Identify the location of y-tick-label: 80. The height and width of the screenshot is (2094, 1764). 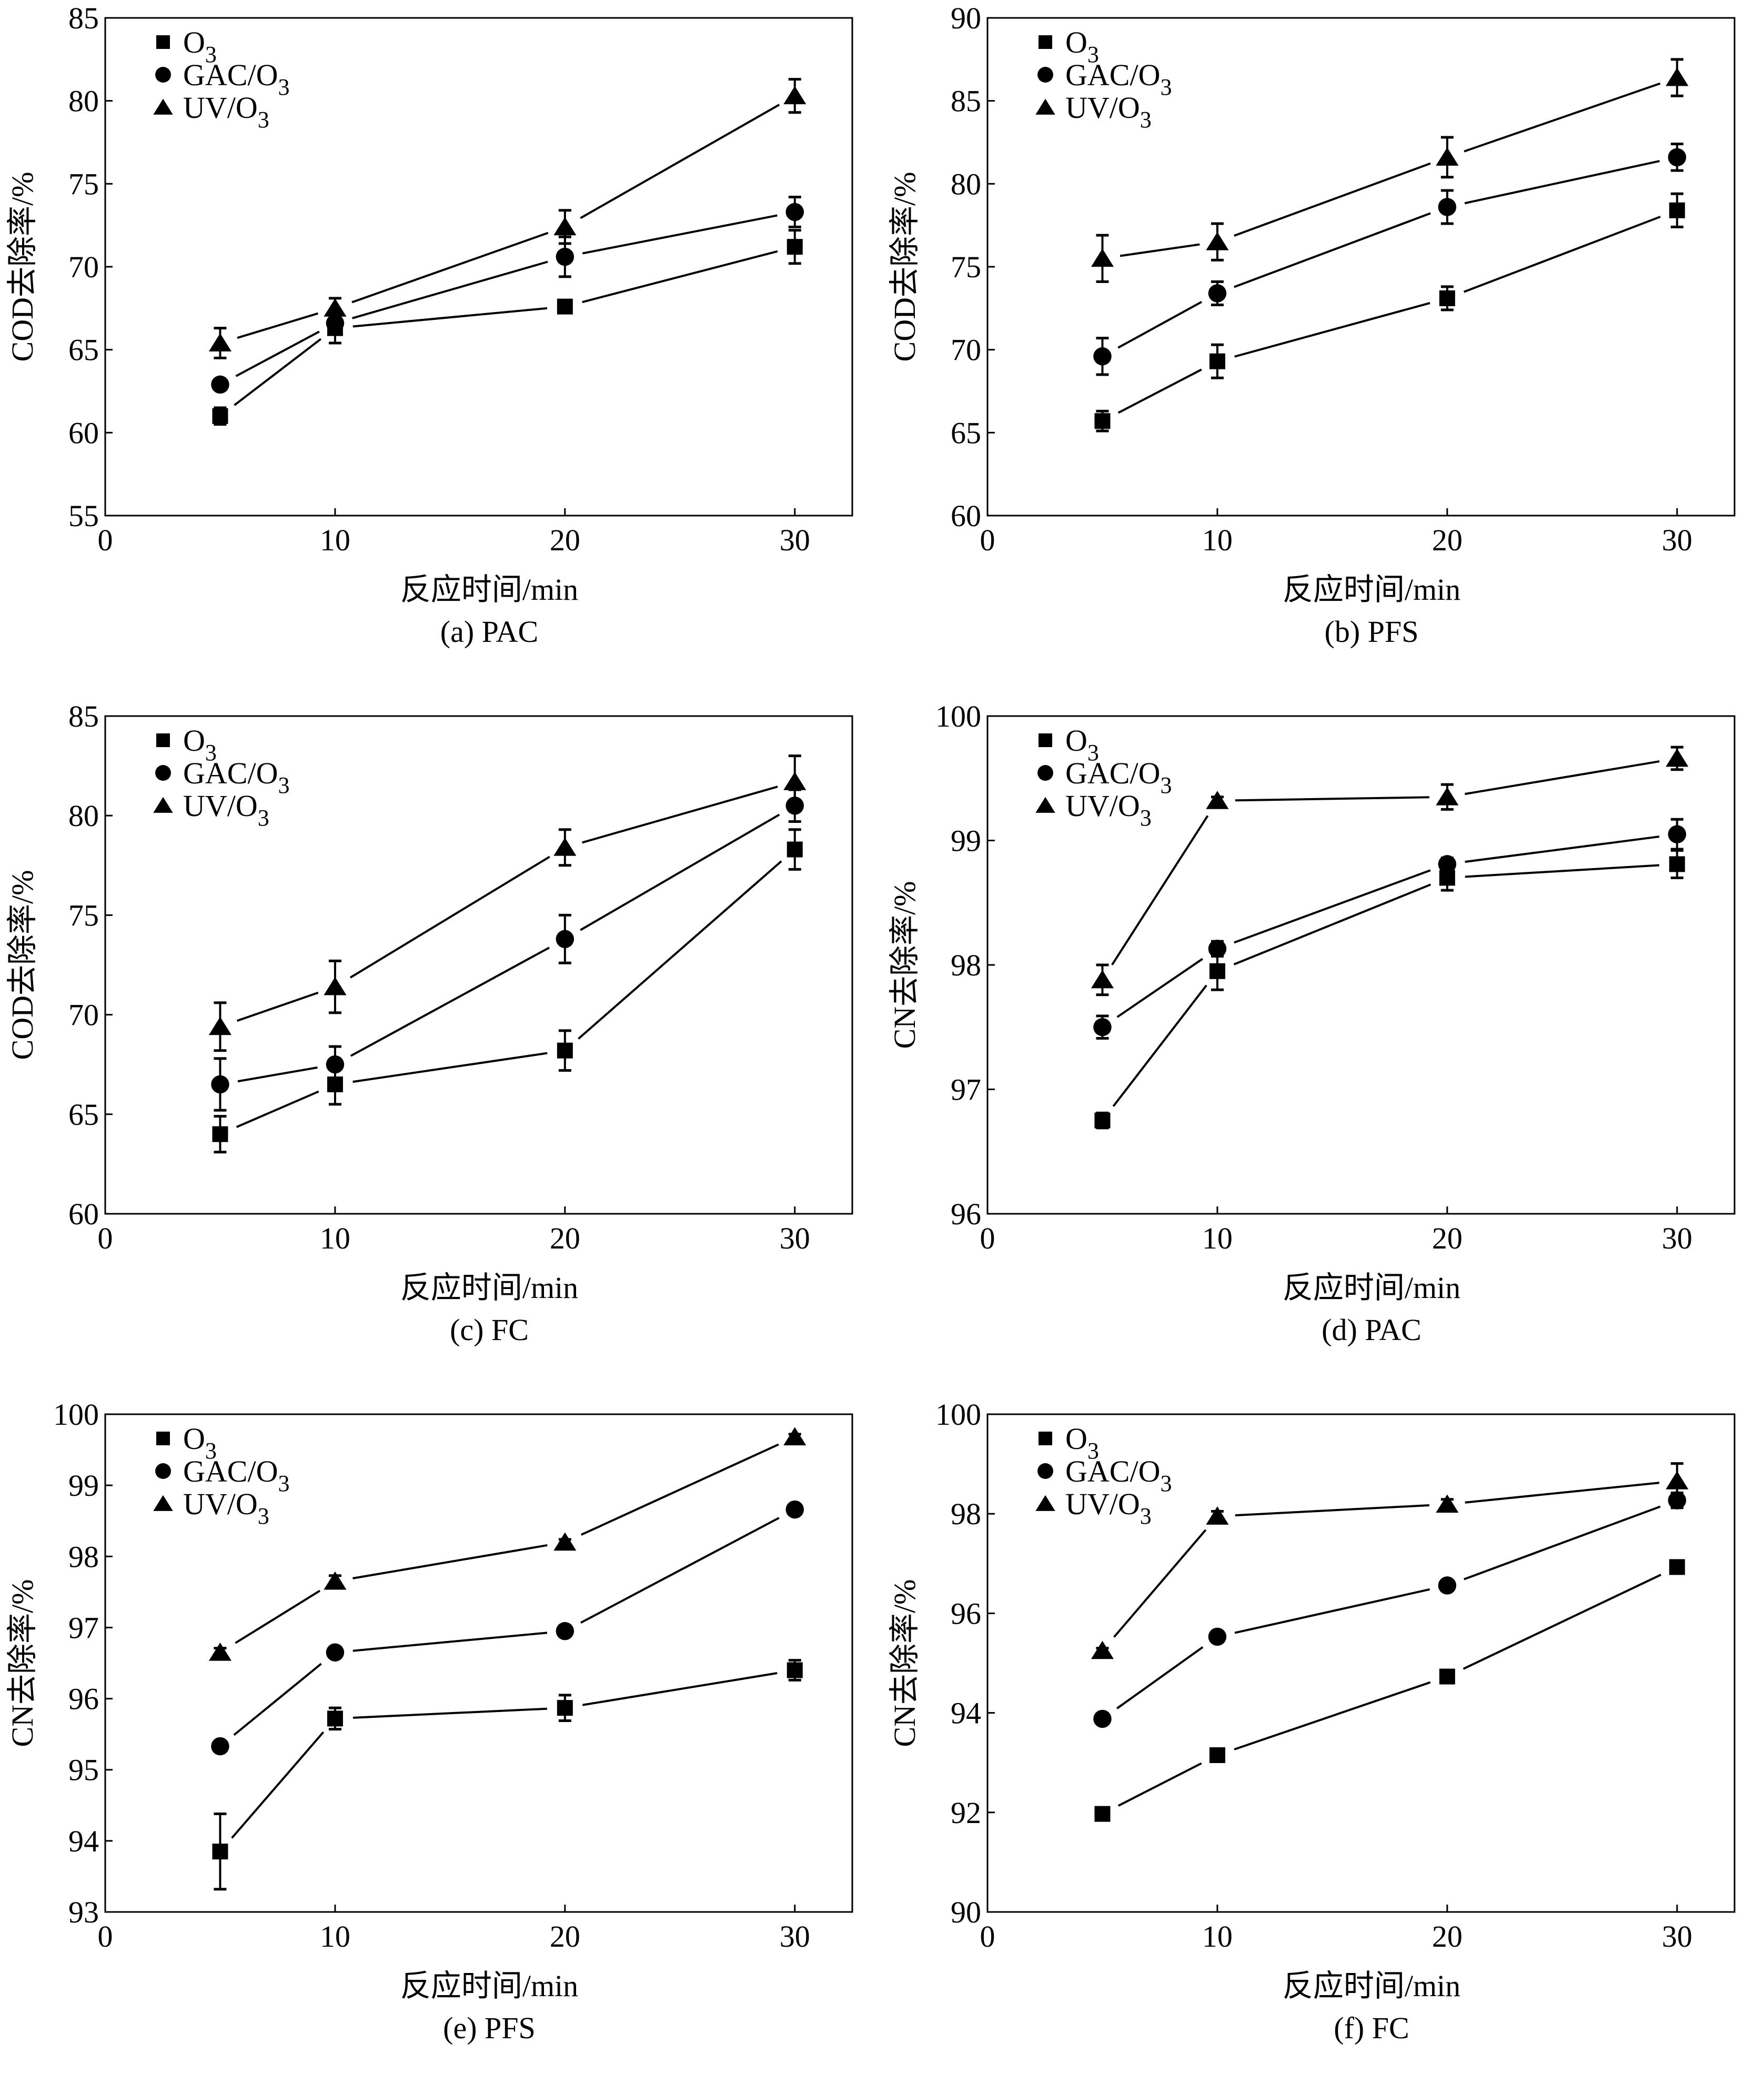
(966, 184).